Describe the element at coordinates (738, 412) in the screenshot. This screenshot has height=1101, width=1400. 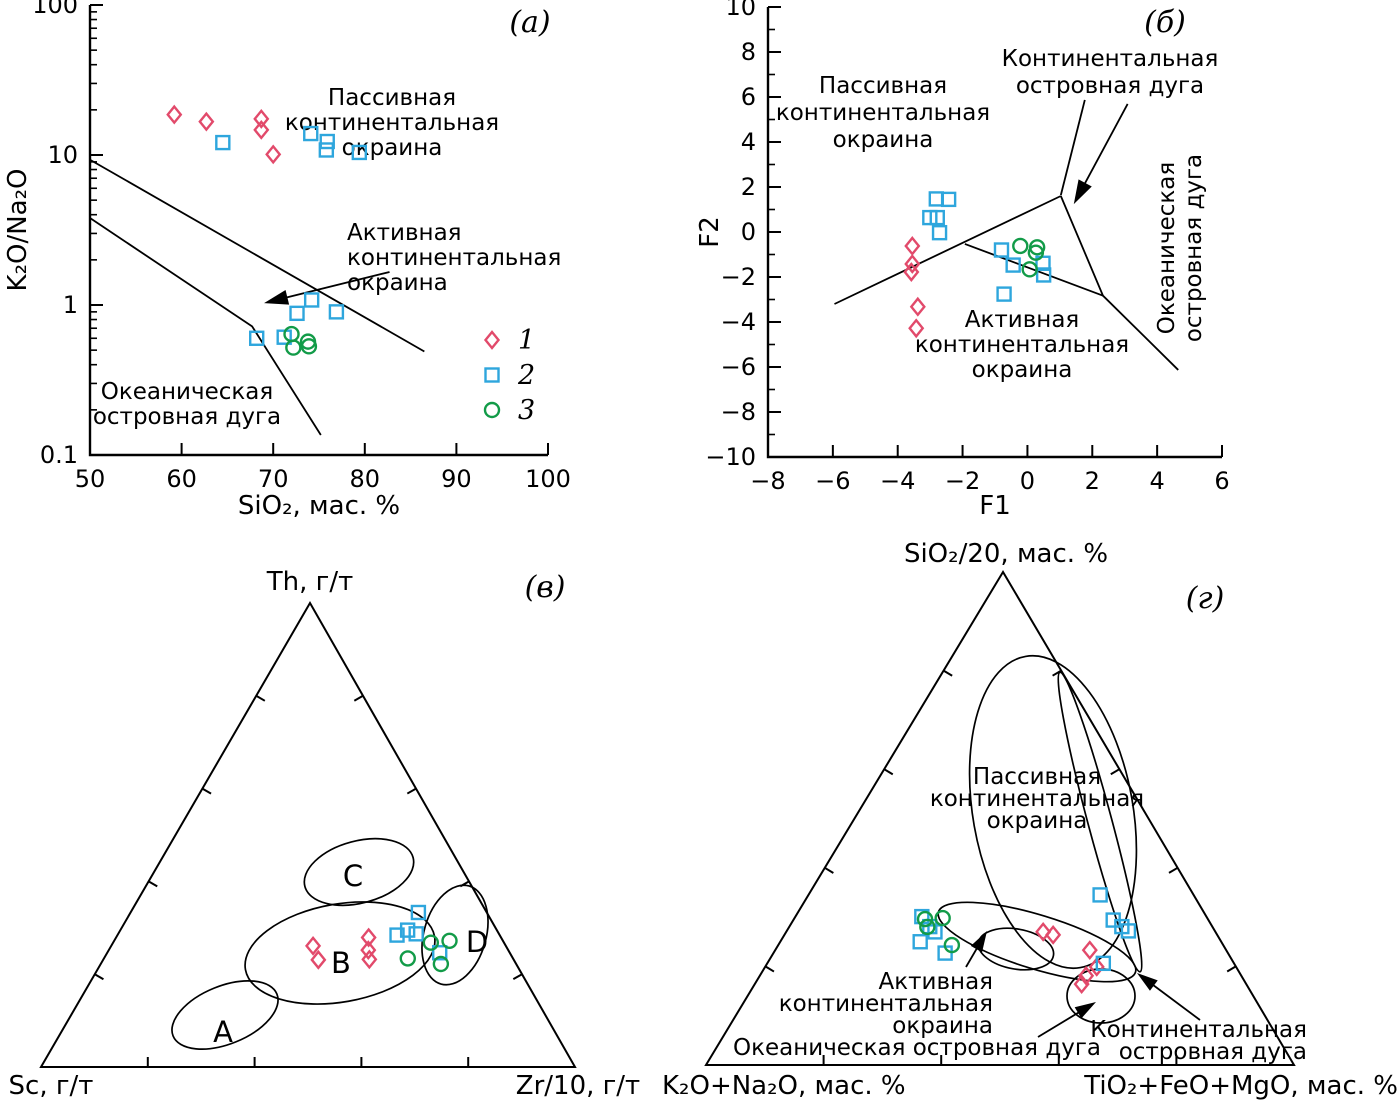
I see `y-tick-label: −8` at that location.